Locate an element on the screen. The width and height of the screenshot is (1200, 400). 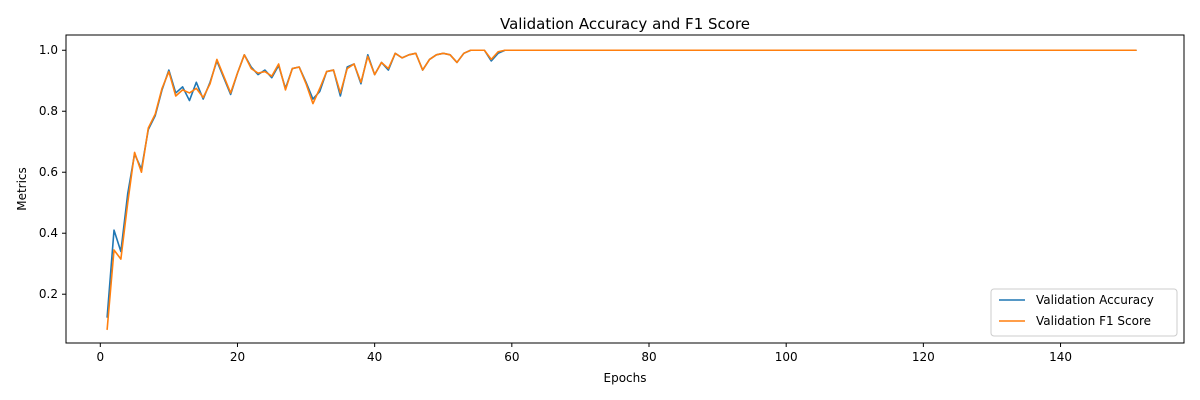
x-tick-label: 60 is located at coordinates (511, 357).